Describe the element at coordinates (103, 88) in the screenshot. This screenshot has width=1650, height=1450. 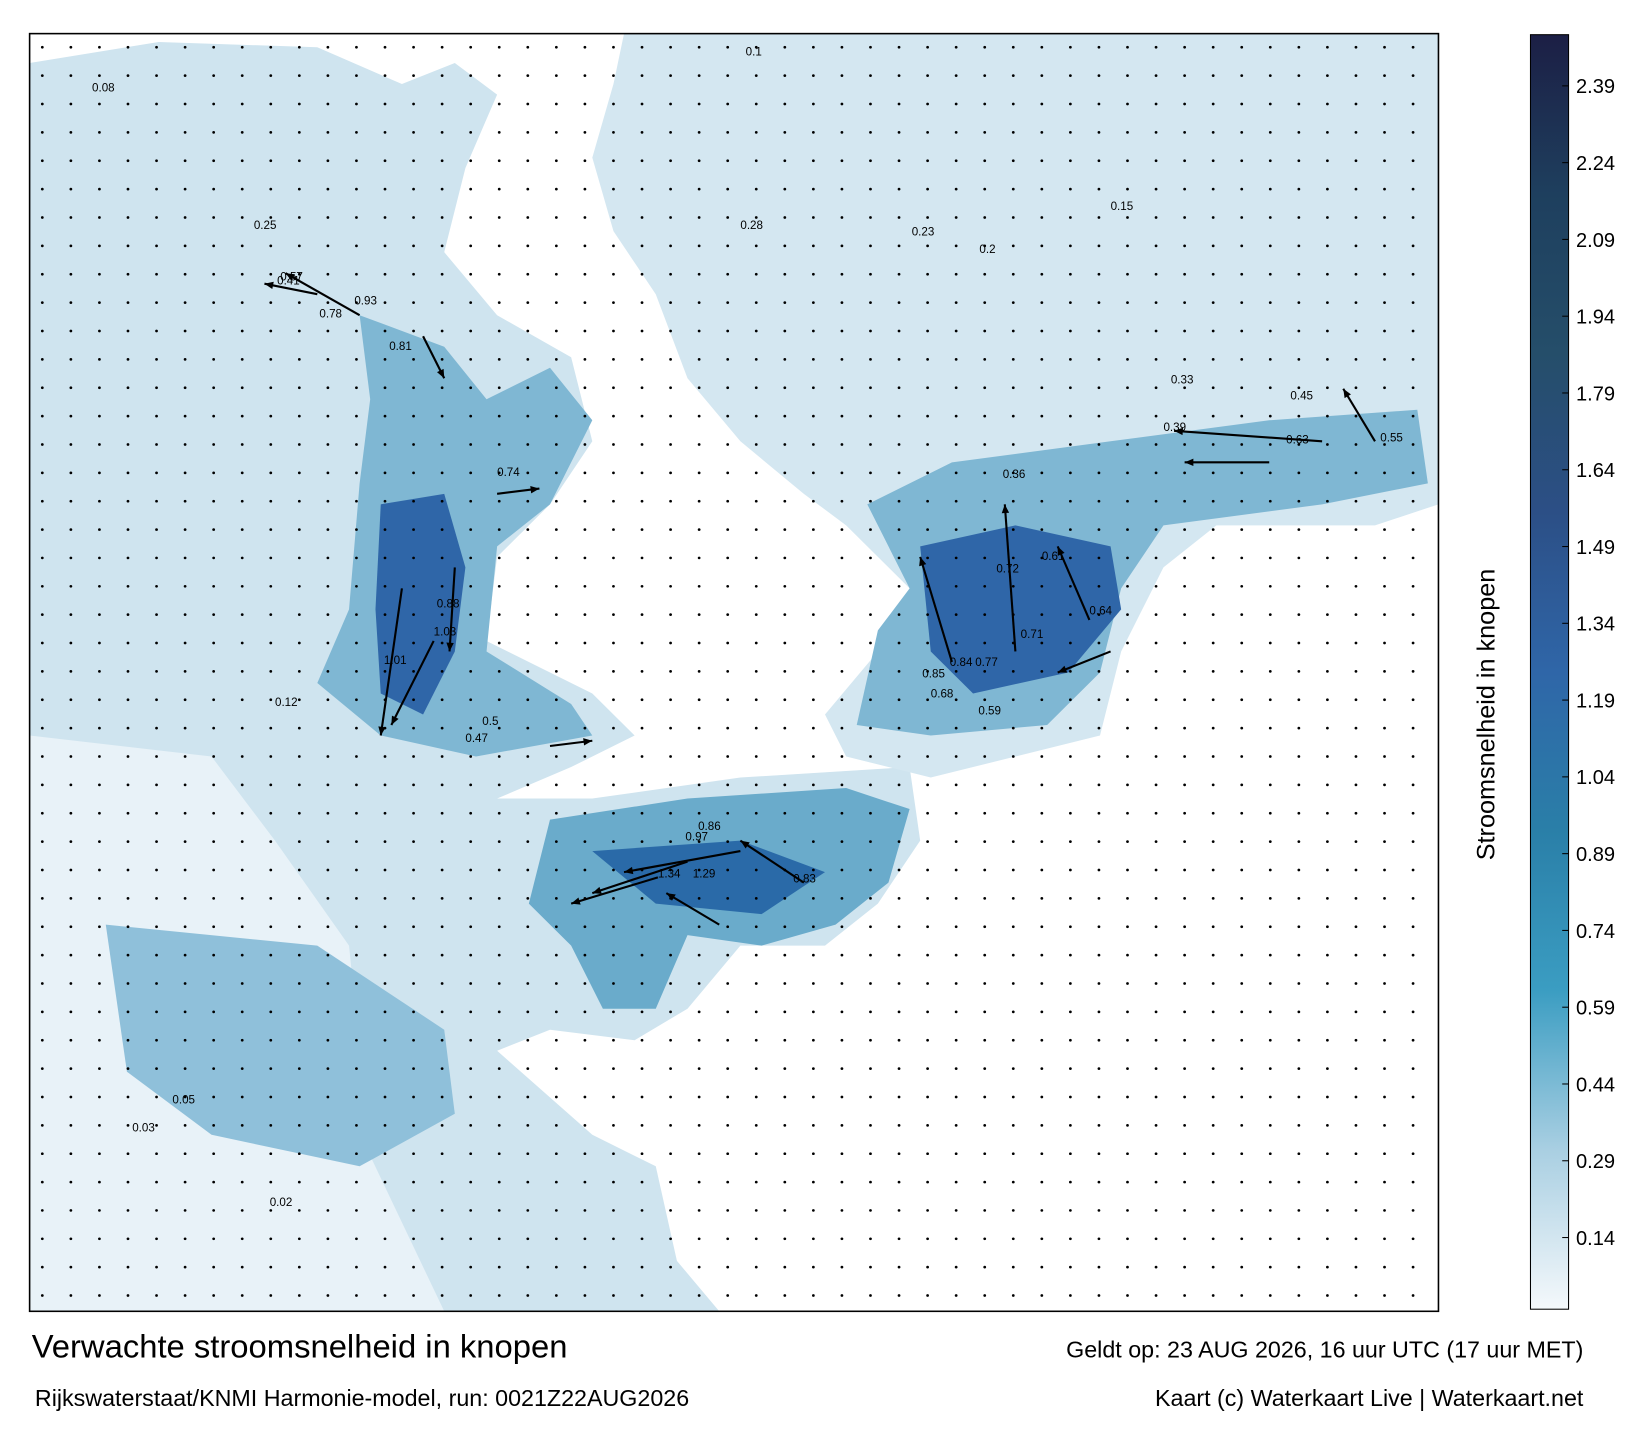
I see `current-label: 0.08` at that location.